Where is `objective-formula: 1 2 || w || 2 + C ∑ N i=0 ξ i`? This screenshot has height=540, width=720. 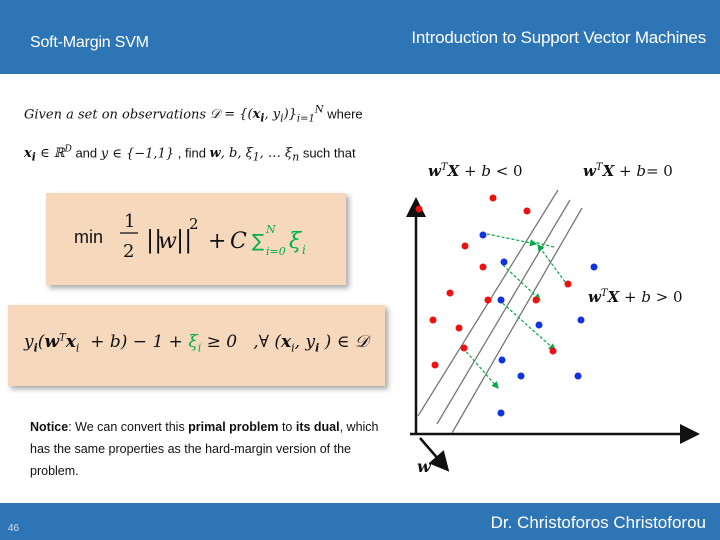
objective-formula: 1 2 || w || 2 + C ∑ N i=0 ξ i is located at coordinates (213, 236).